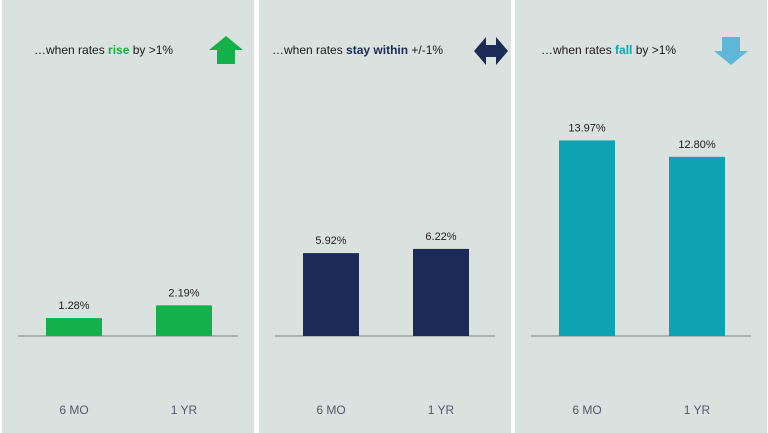 This screenshot has height=433, width=768. What do you see at coordinates (183, 293) in the screenshot?
I see `data-label: 2.19%` at bounding box center [183, 293].